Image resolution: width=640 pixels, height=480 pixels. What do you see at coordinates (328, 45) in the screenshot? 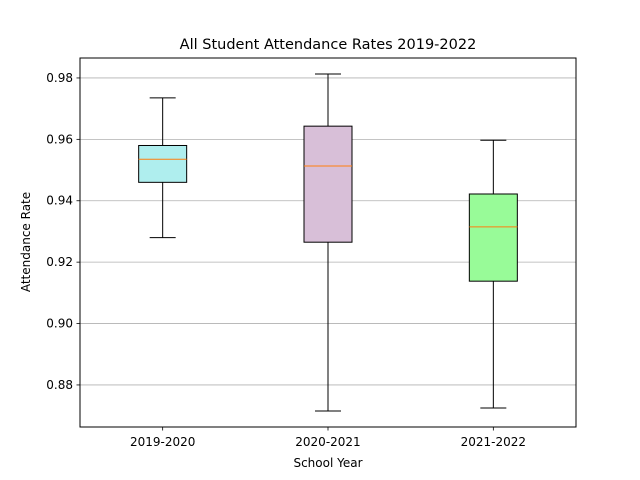
I see `chart-title: All Student Attendance Rates 2019-2022` at bounding box center [328, 45].